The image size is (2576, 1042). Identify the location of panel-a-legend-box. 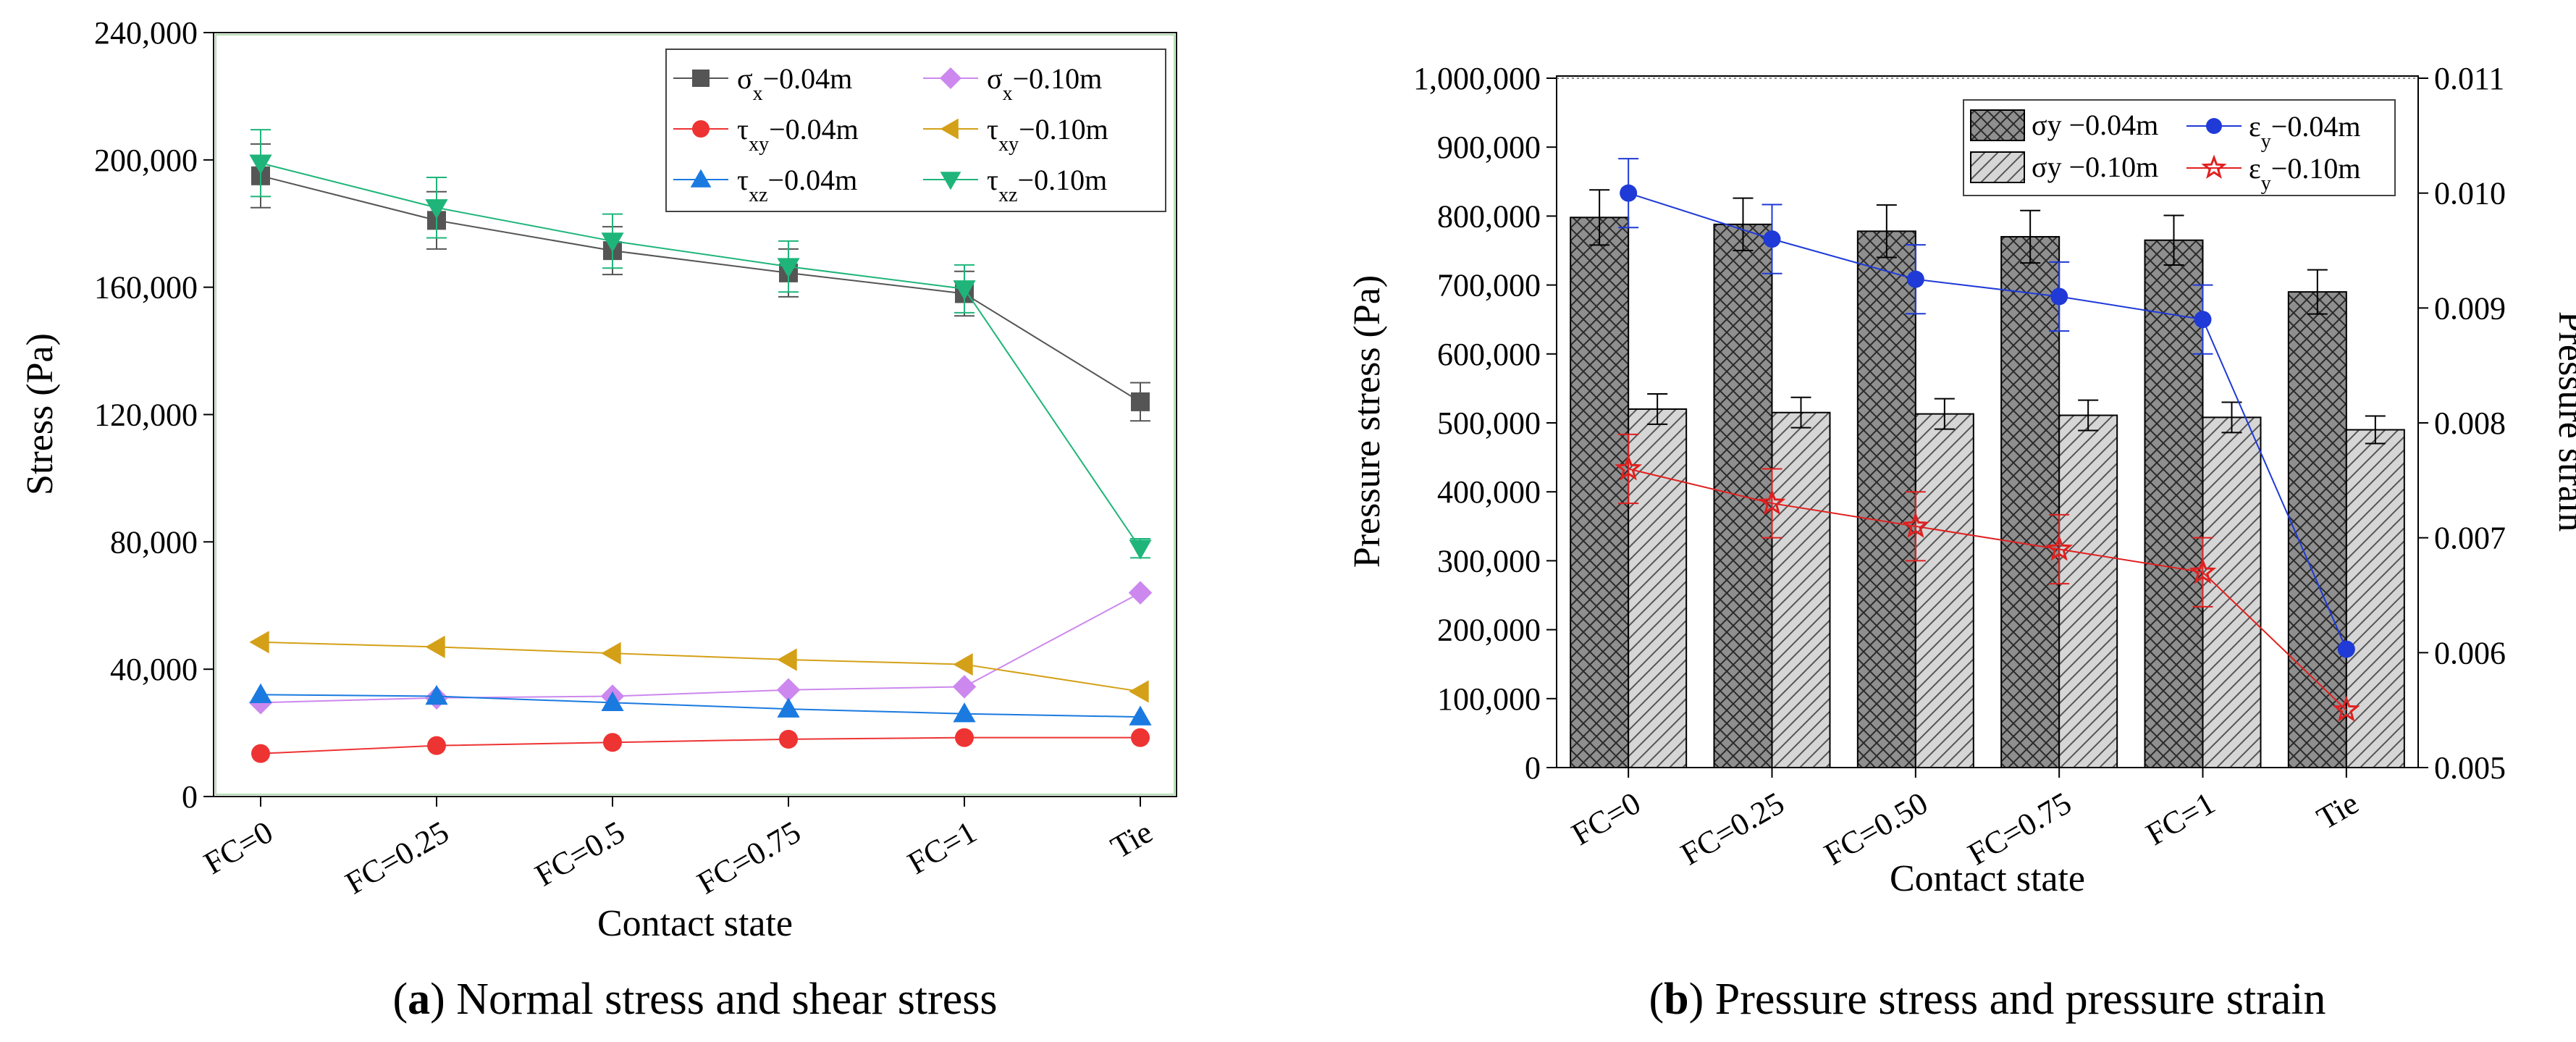
(915, 130).